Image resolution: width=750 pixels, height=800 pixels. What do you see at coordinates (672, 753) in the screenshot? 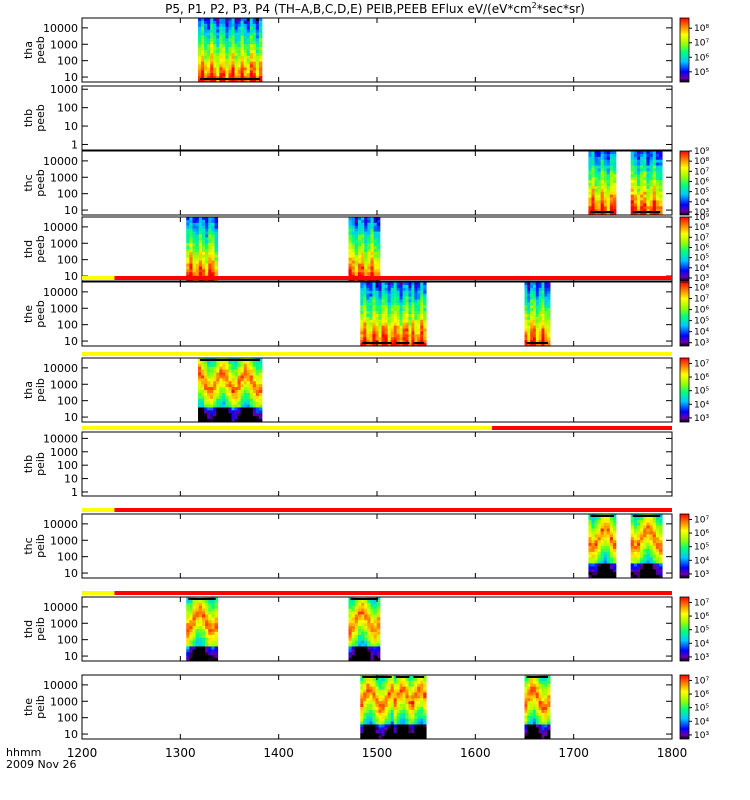
I see `x-tick-label: 1800` at bounding box center [672, 753].